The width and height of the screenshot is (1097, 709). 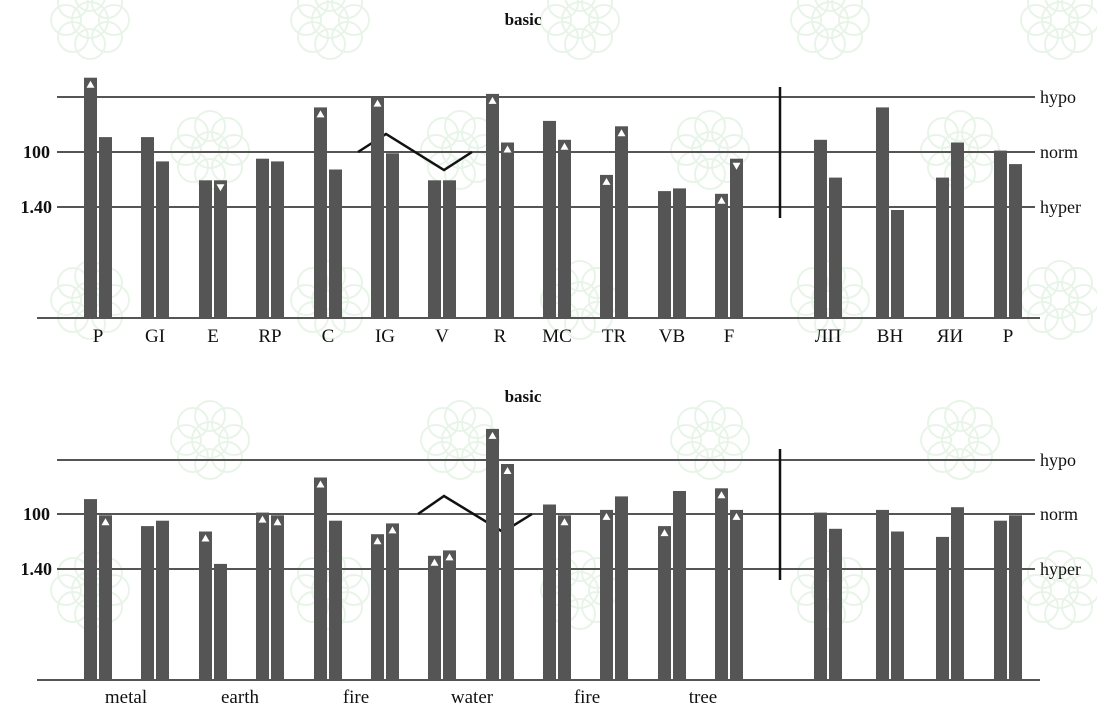 I want to click on top-x-tick-label: GI, so click(x=155, y=336).